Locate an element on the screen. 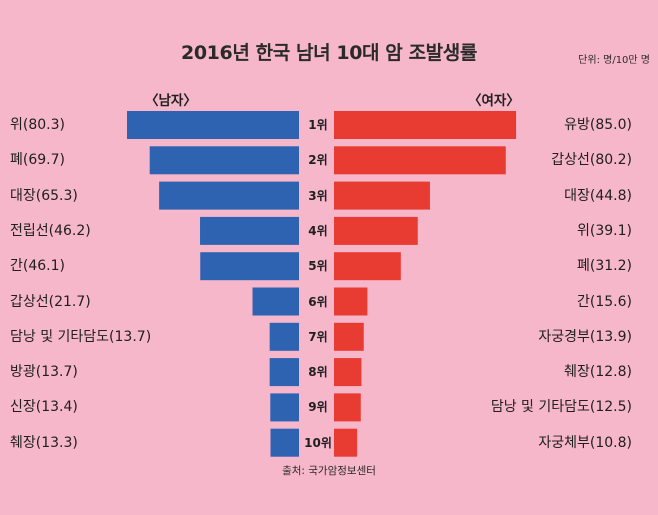 Image resolution: width=658 pixels, height=515 pixels. female-cancer-label: 갑상선(80.2) is located at coordinates (591, 160).